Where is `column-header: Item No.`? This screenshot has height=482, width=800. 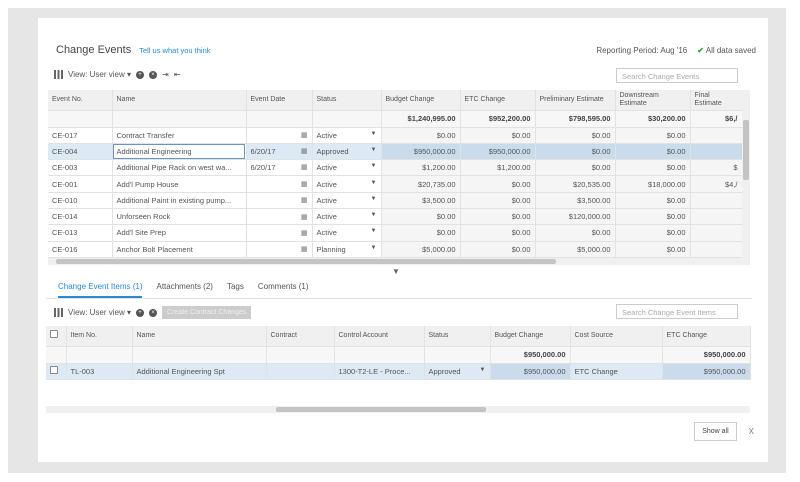
column-header: Item No. is located at coordinates (99, 336).